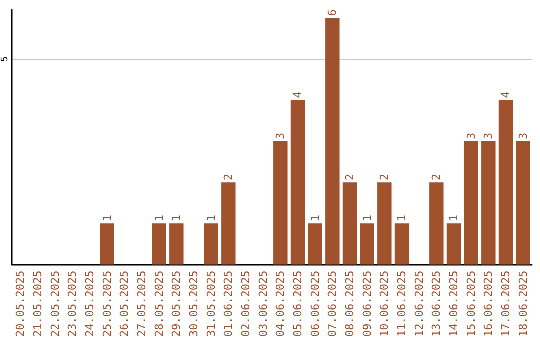 The width and height of the screenshot is (540, 340). I want to click on x-tick-label: 13.06.2025, so click(437, 304).